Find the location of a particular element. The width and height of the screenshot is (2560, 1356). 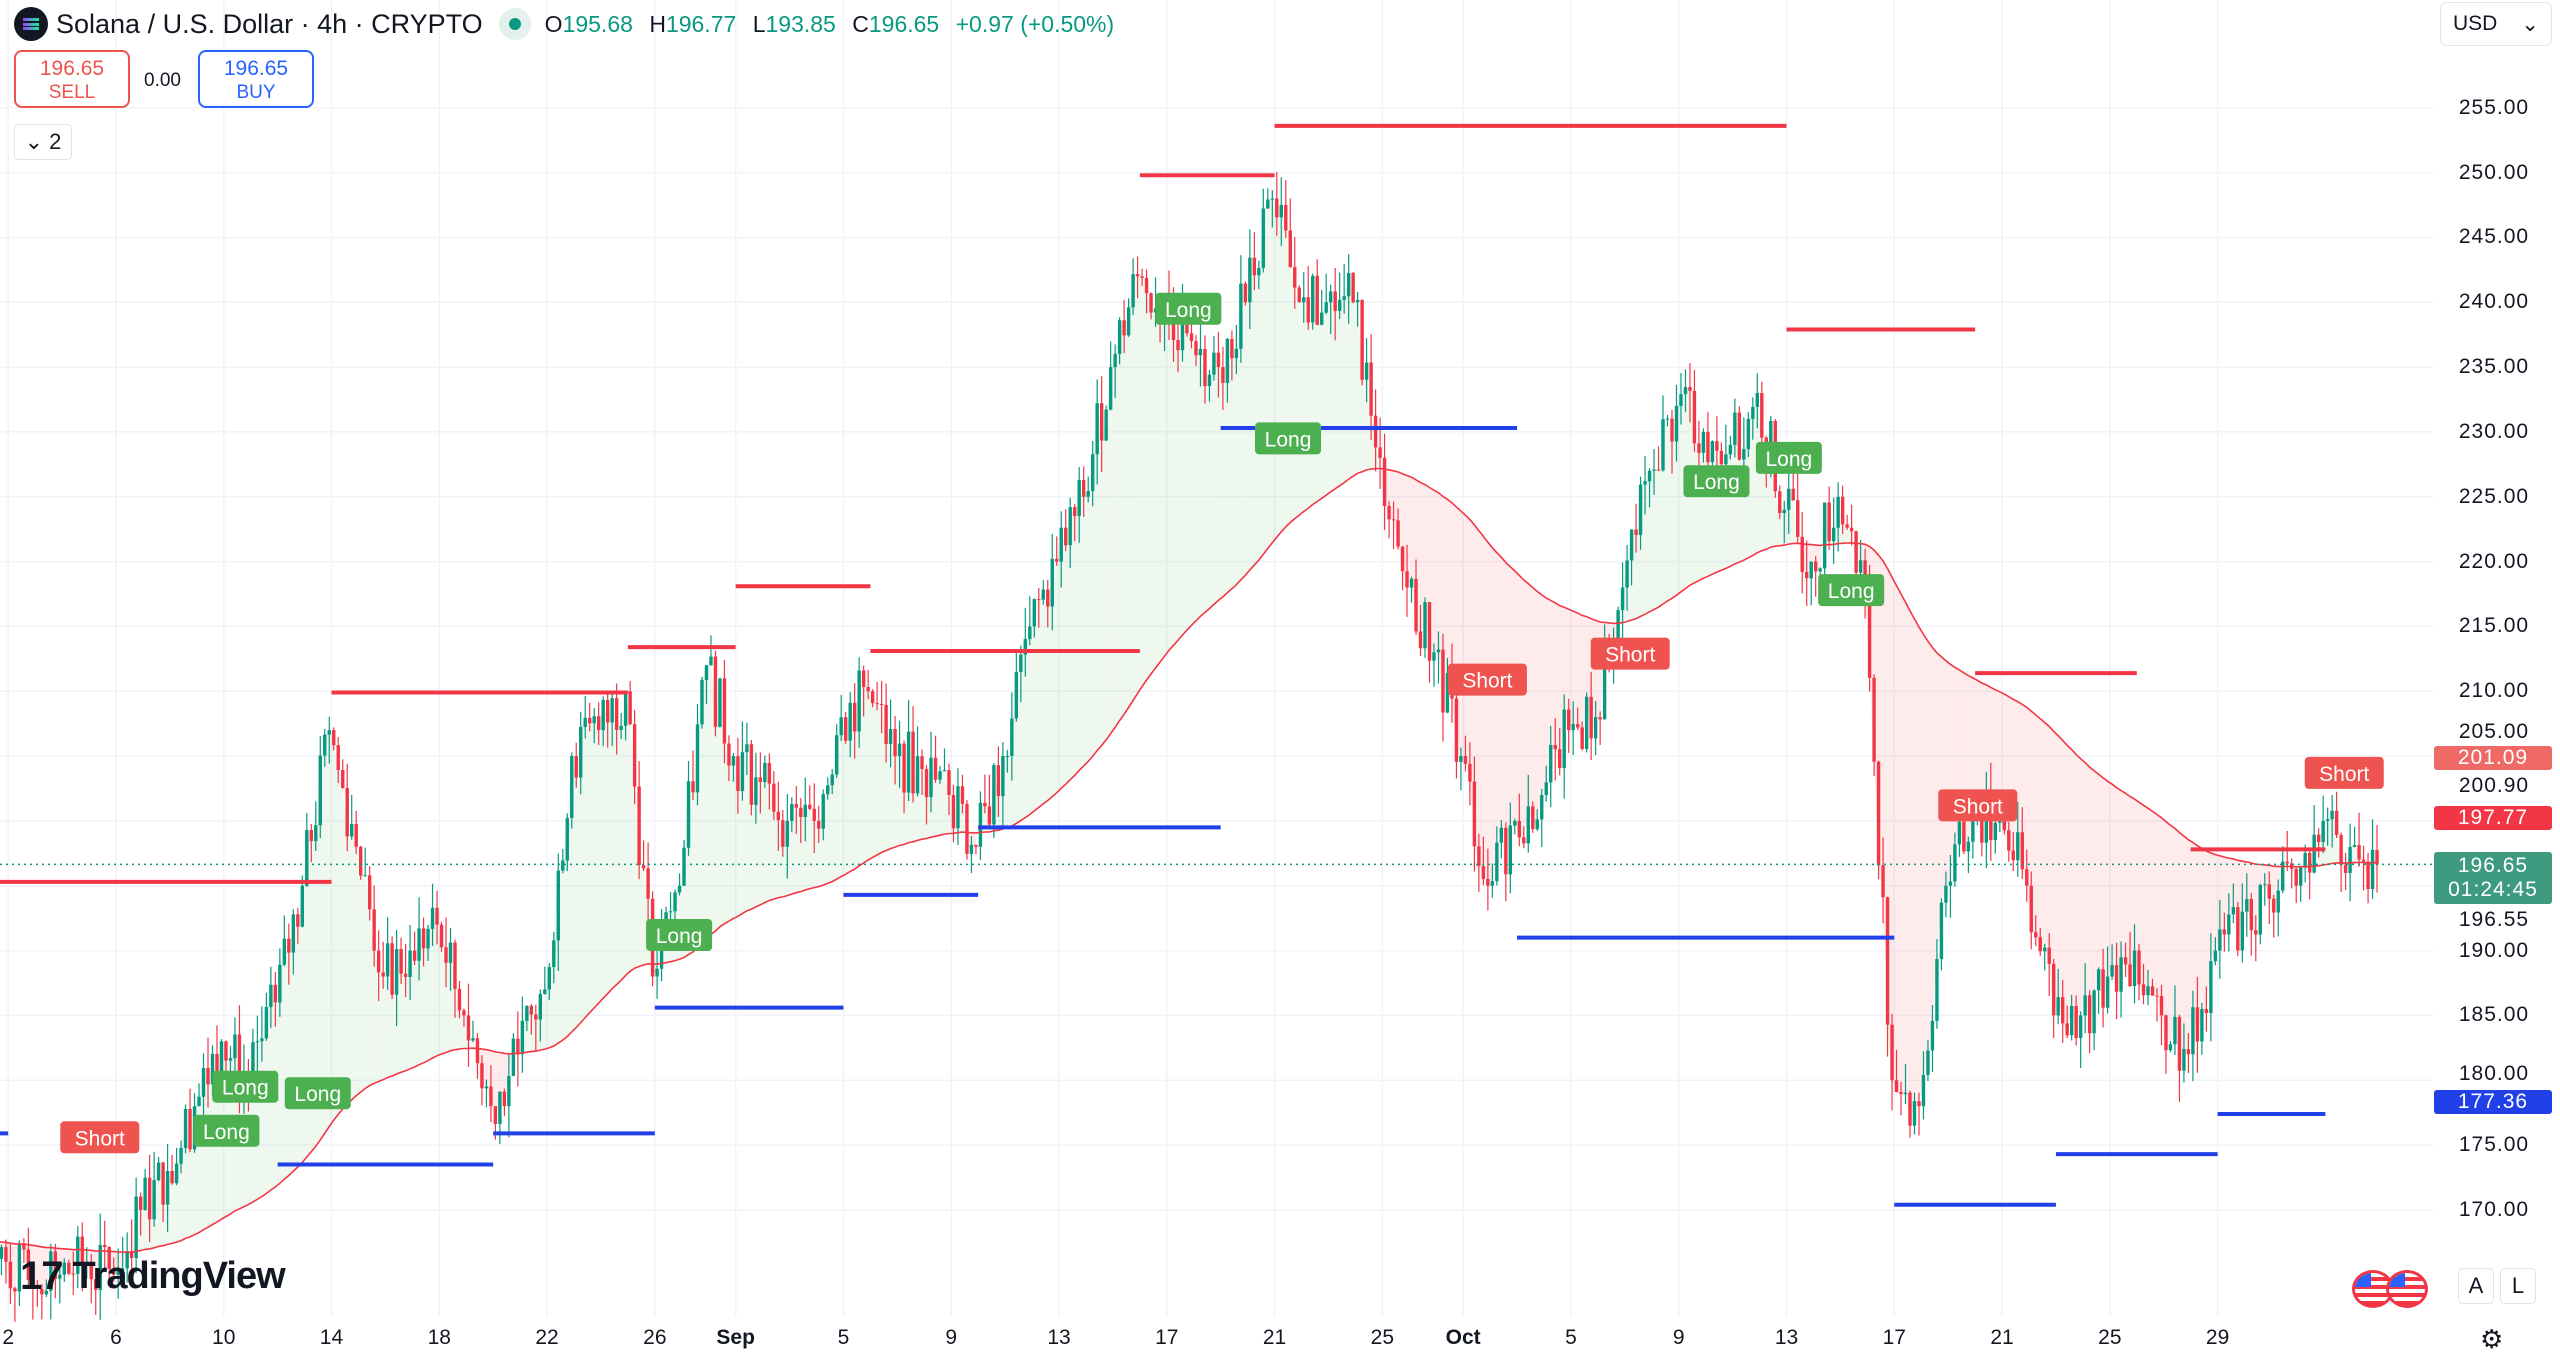

time-tick: 5 is located at coordinates (1571, 1337).